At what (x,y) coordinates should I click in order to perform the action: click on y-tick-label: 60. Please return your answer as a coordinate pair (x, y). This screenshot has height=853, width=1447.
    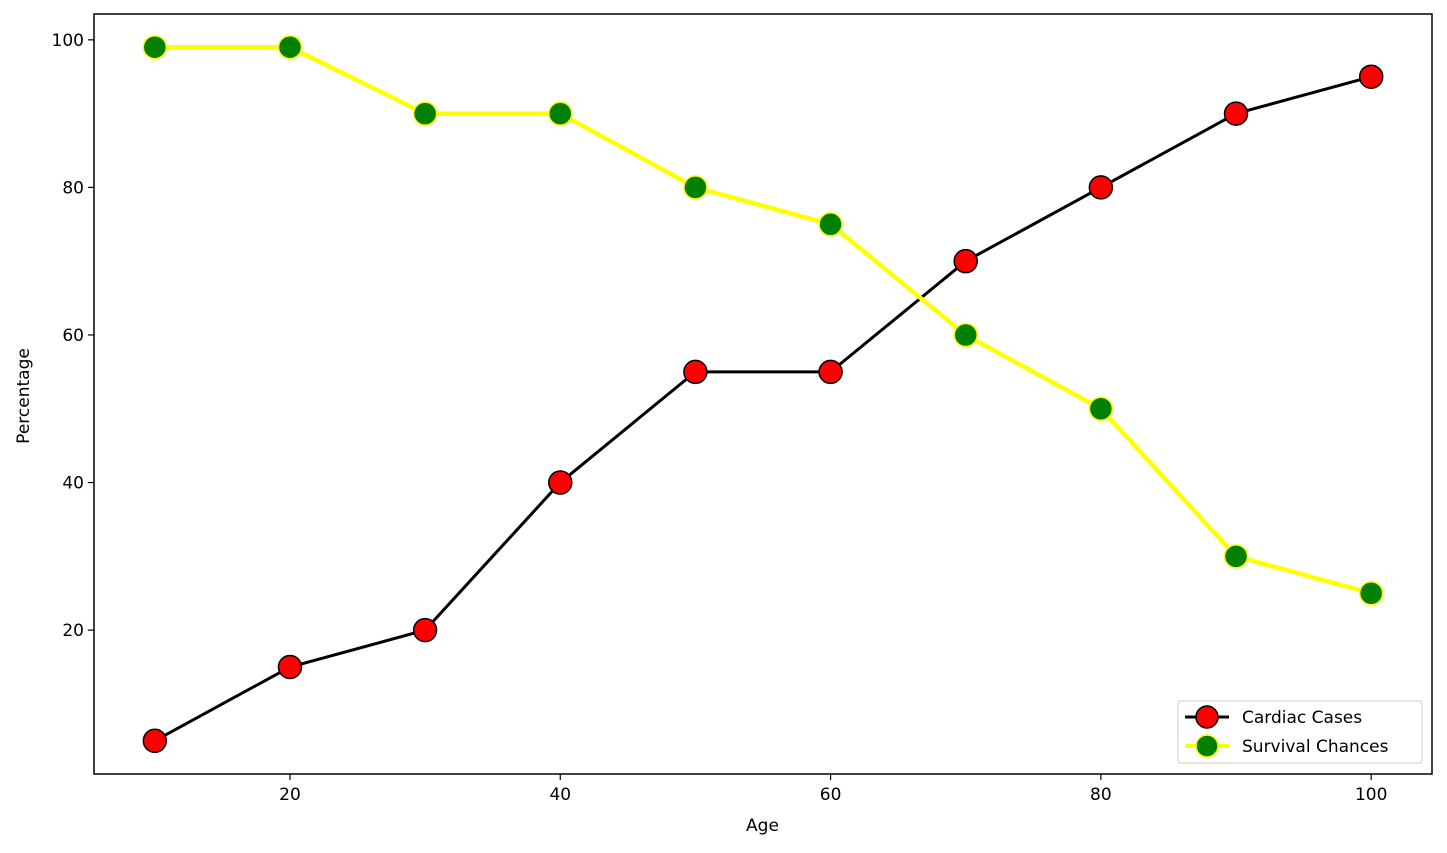
    Looking at the image, I should click on (73, 336).